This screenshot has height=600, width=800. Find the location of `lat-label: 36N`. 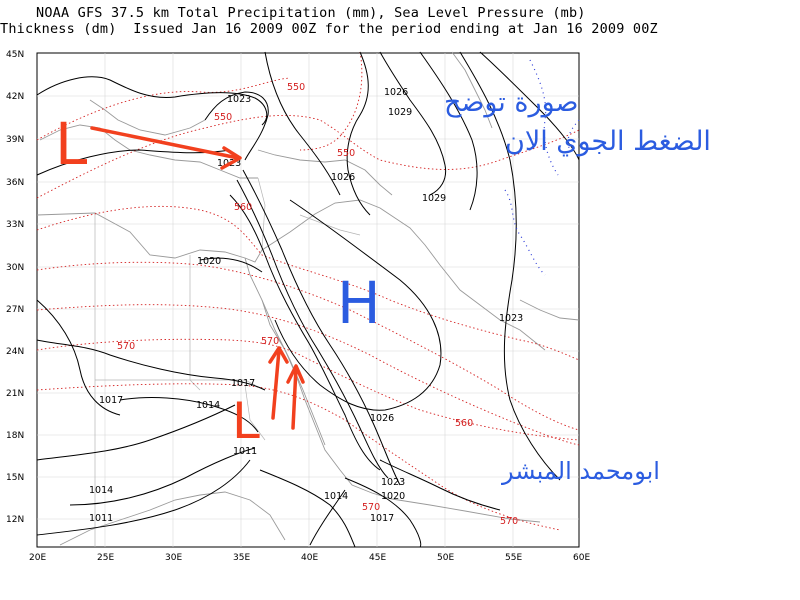

lat-label: 36N is located at coordinates (15, 183).